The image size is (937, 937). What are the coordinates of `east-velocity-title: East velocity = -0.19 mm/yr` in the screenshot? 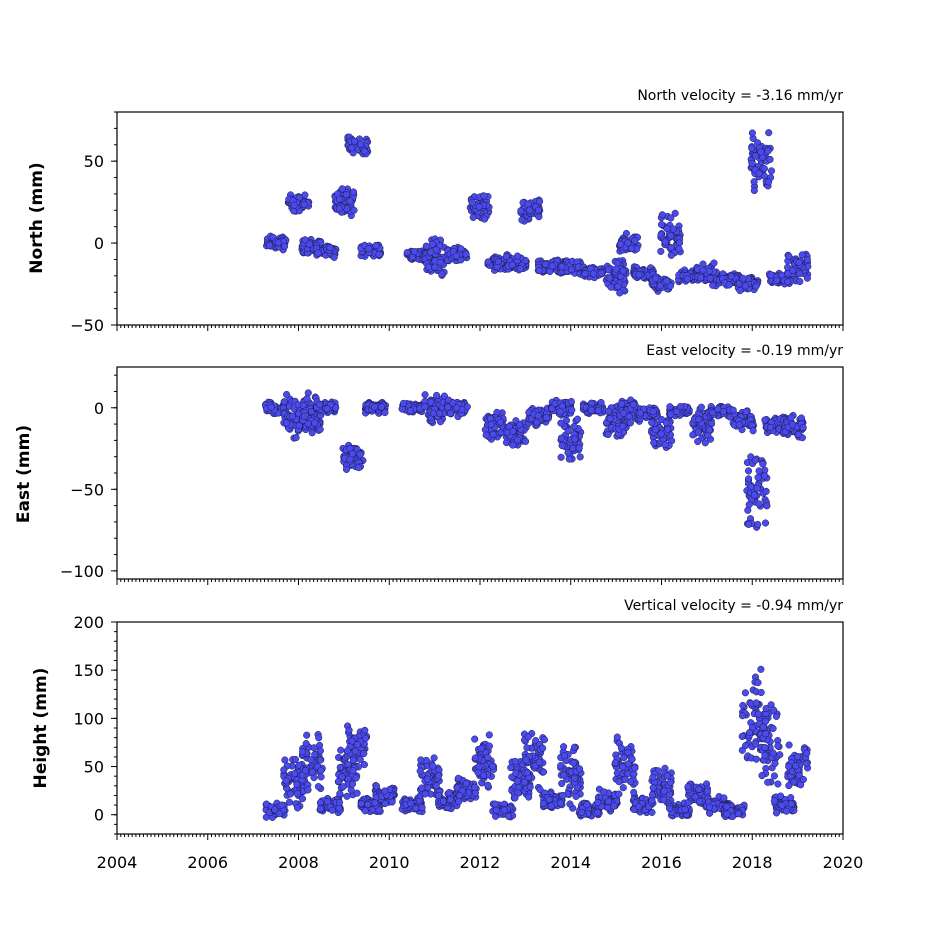 It's located at (744, 351).